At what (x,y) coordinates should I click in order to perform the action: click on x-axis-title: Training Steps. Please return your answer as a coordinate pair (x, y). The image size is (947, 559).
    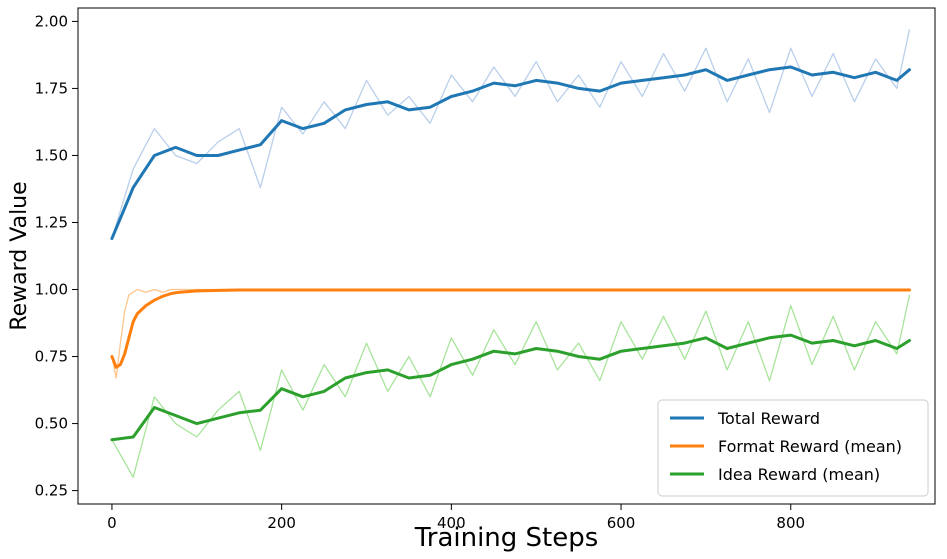
    Looking at the image, I should click on (506, 538).